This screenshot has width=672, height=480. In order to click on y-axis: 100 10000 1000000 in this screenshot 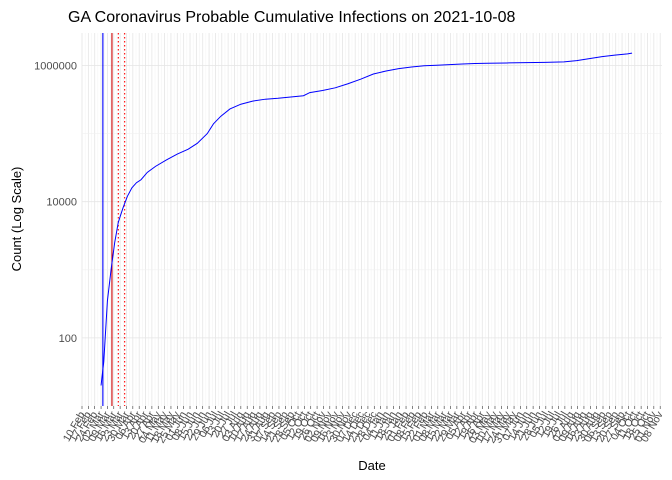, I will do `click(55, 202)`.